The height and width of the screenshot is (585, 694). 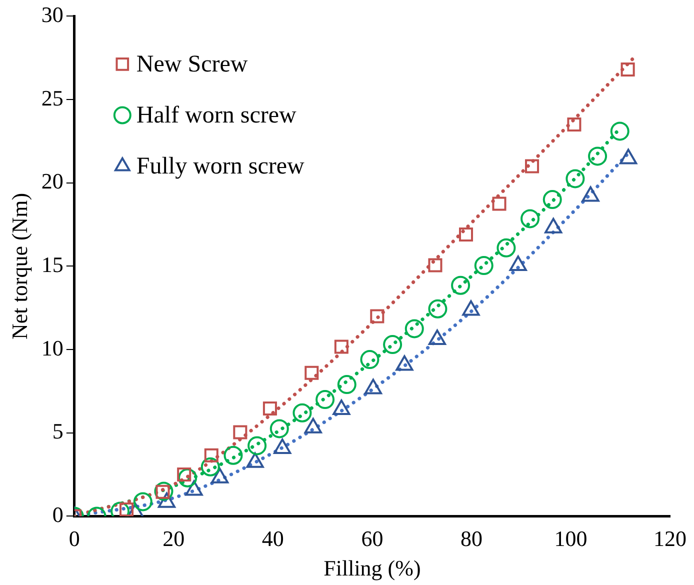 I want to click on x-tick-label: 40, so click(x=273, y=539).